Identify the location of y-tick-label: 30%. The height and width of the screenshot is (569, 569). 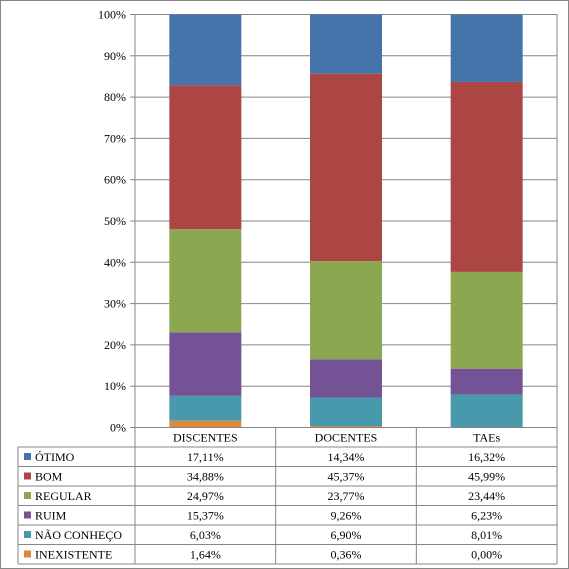
(115, 304).